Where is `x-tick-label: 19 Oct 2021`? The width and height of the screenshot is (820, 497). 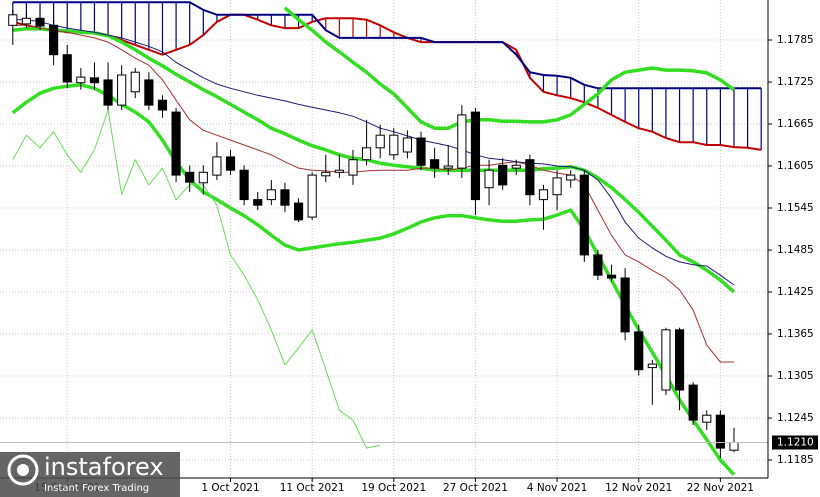
x-tick-label: 19 Oct 2021 is located at coordinates (393, 488).